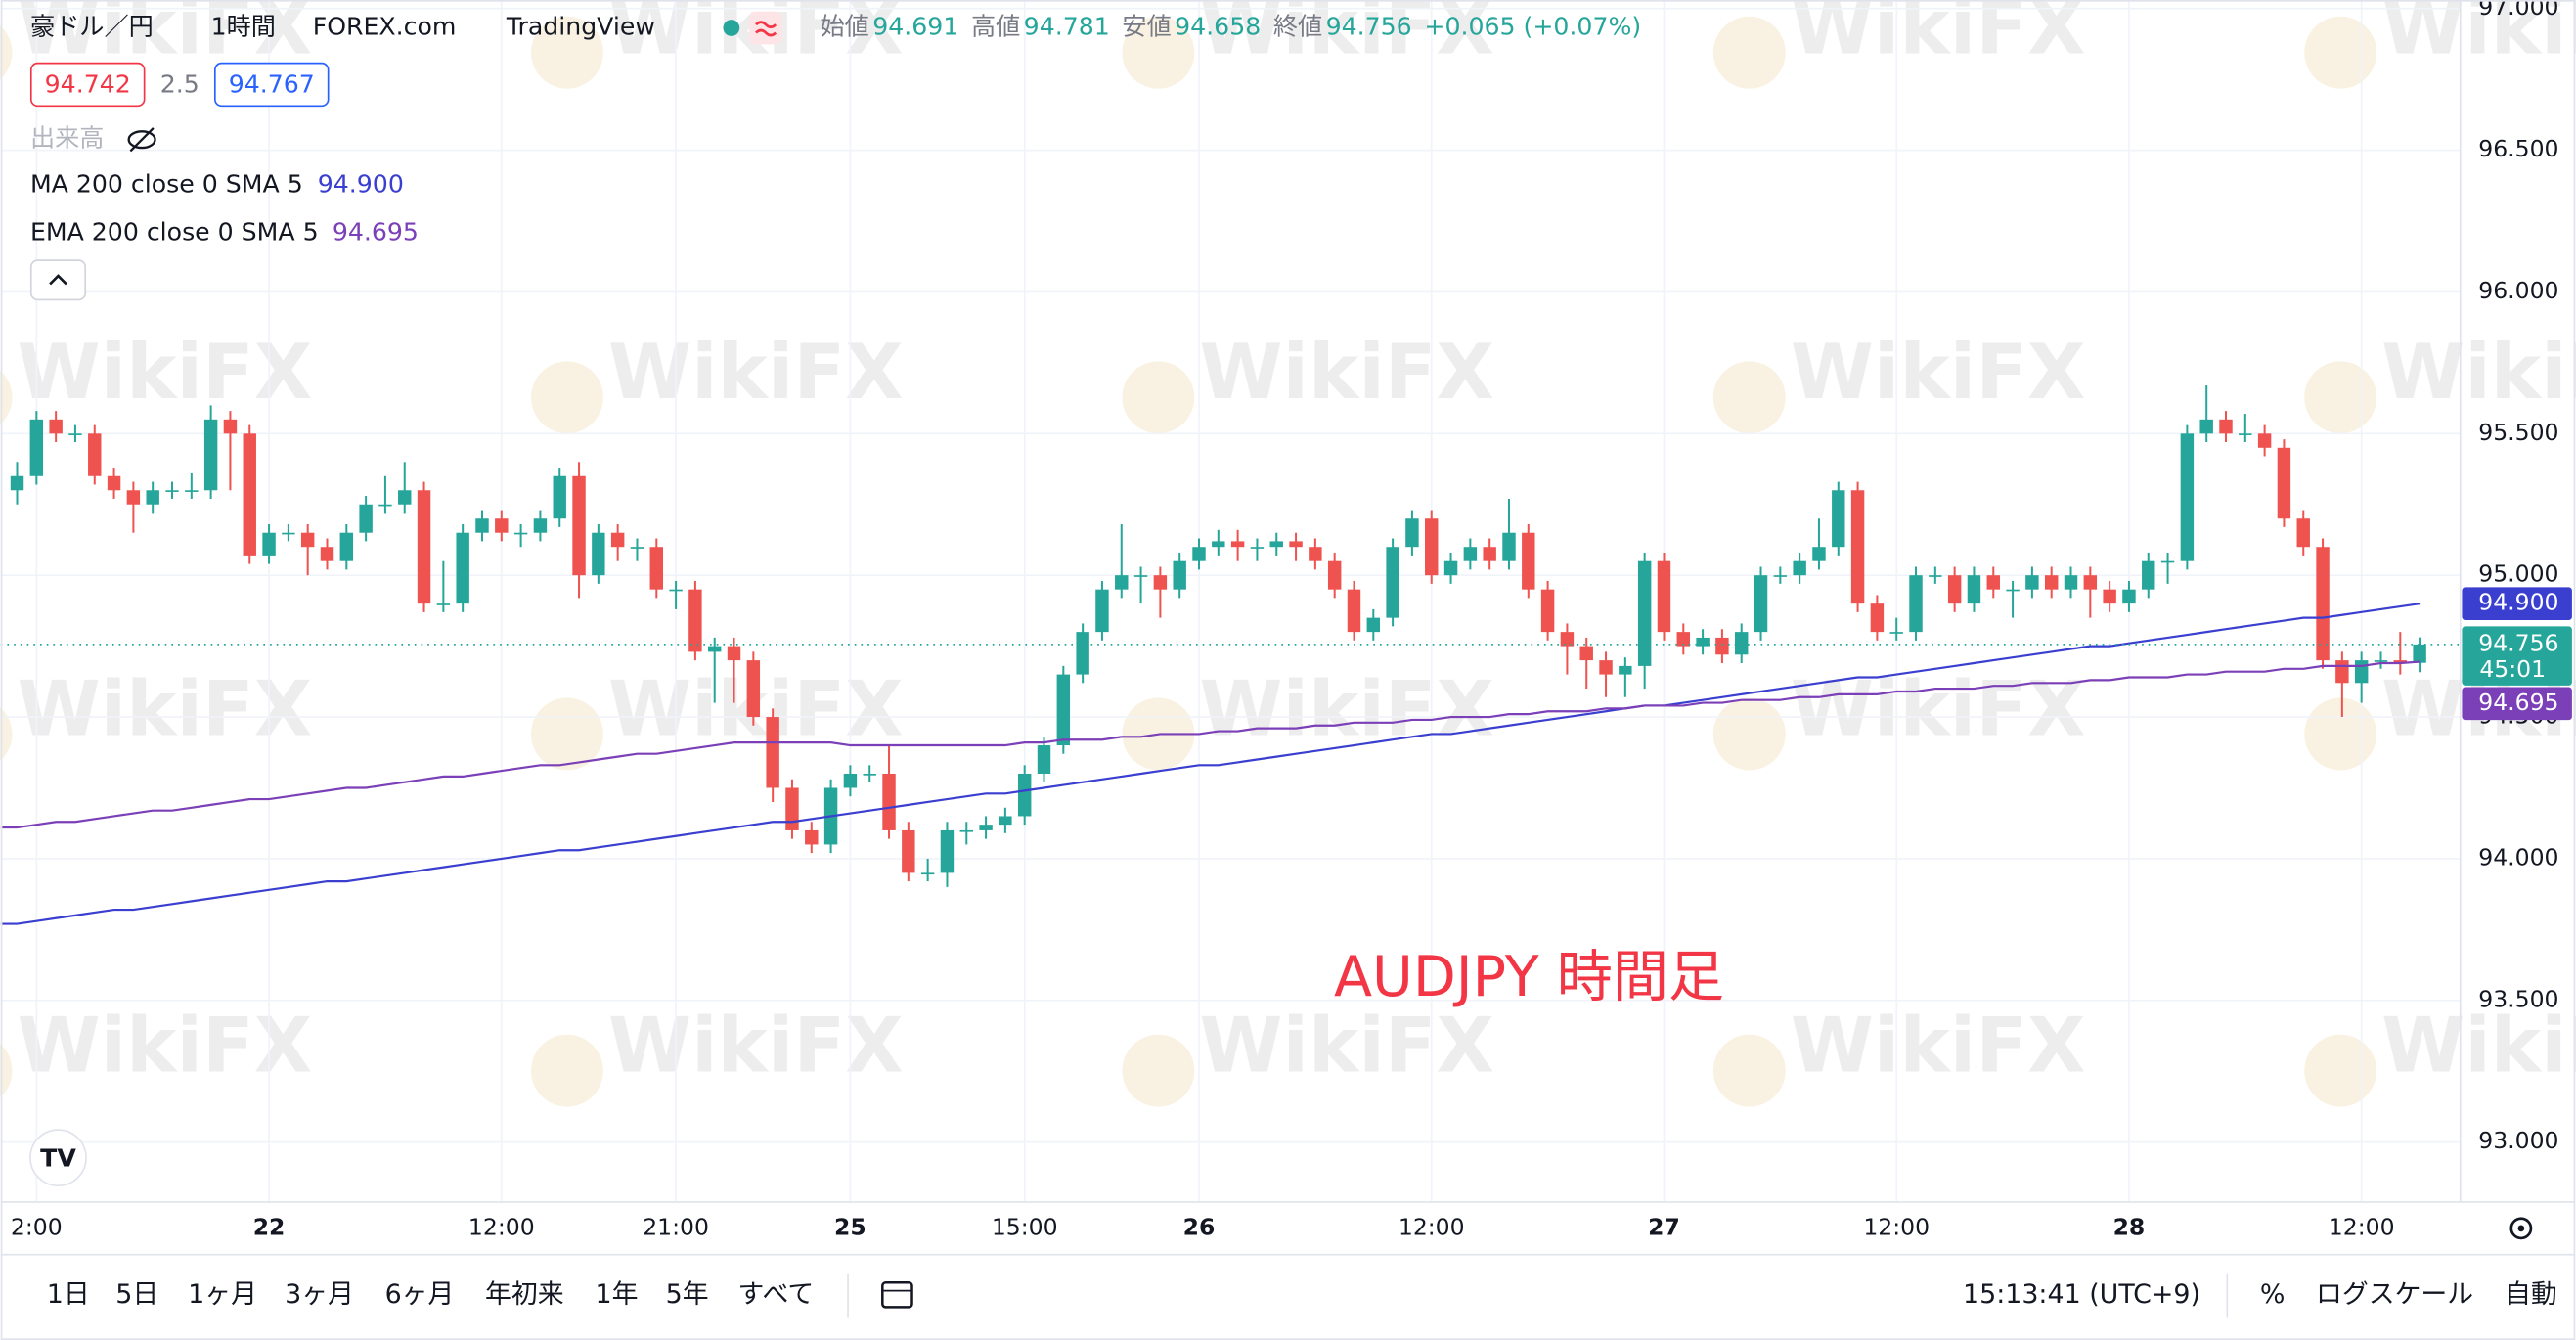 The width and height of the screenshot is (2576, 1340). I want to click on calendar-icon, so click(897, 1294).